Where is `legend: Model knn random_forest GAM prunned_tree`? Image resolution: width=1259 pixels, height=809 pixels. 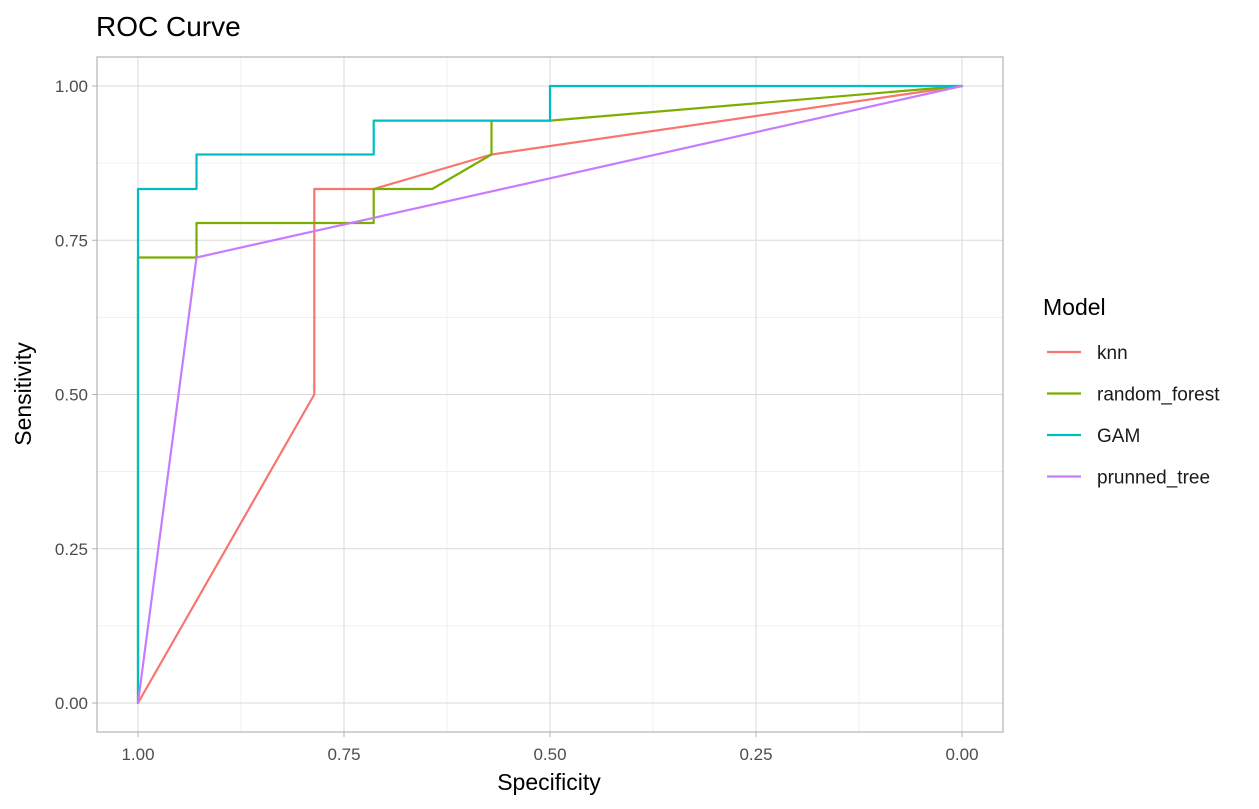 legend: Model knn random_forest GAM prunned_tree is located at coordinates (1131, 391).